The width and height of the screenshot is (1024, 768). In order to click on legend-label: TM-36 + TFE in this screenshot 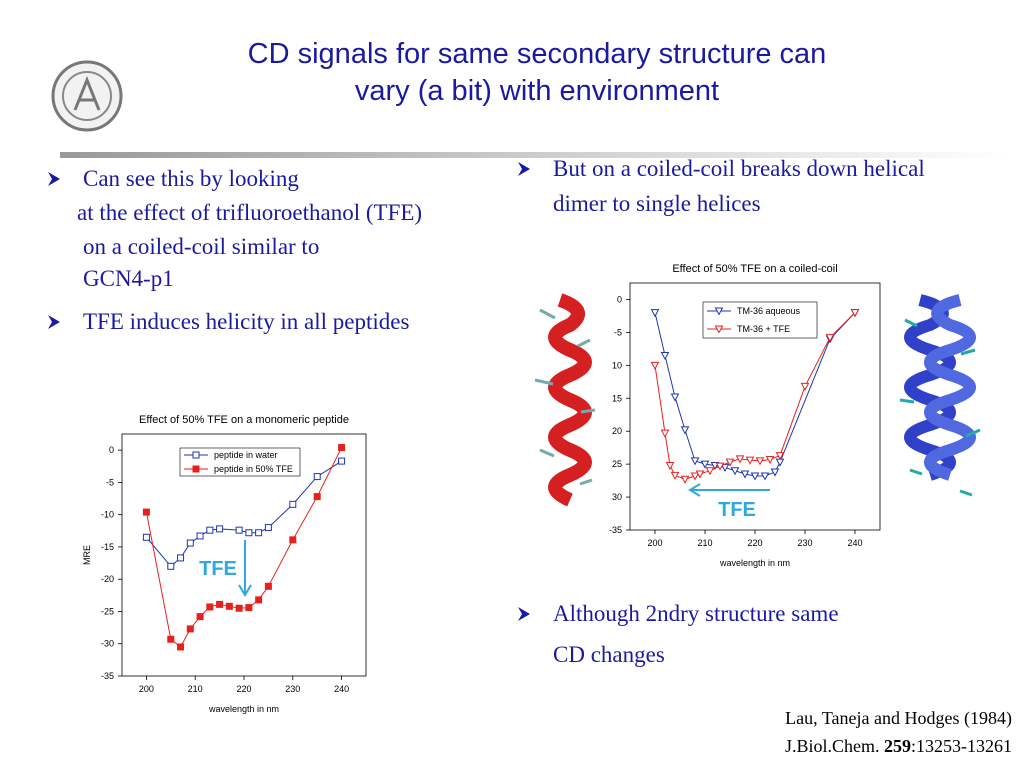, I will do `click(763, 329)`.